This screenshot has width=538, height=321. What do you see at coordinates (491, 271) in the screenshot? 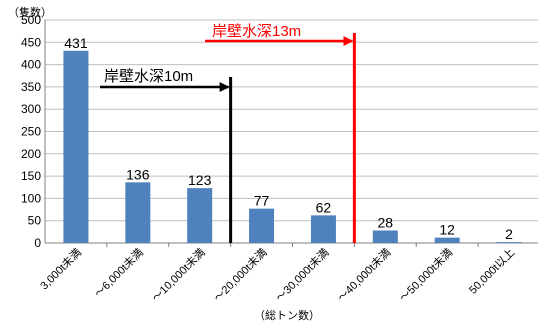
I see `x-tick-label: 50,000t以上` at bounding box center [491, 271].